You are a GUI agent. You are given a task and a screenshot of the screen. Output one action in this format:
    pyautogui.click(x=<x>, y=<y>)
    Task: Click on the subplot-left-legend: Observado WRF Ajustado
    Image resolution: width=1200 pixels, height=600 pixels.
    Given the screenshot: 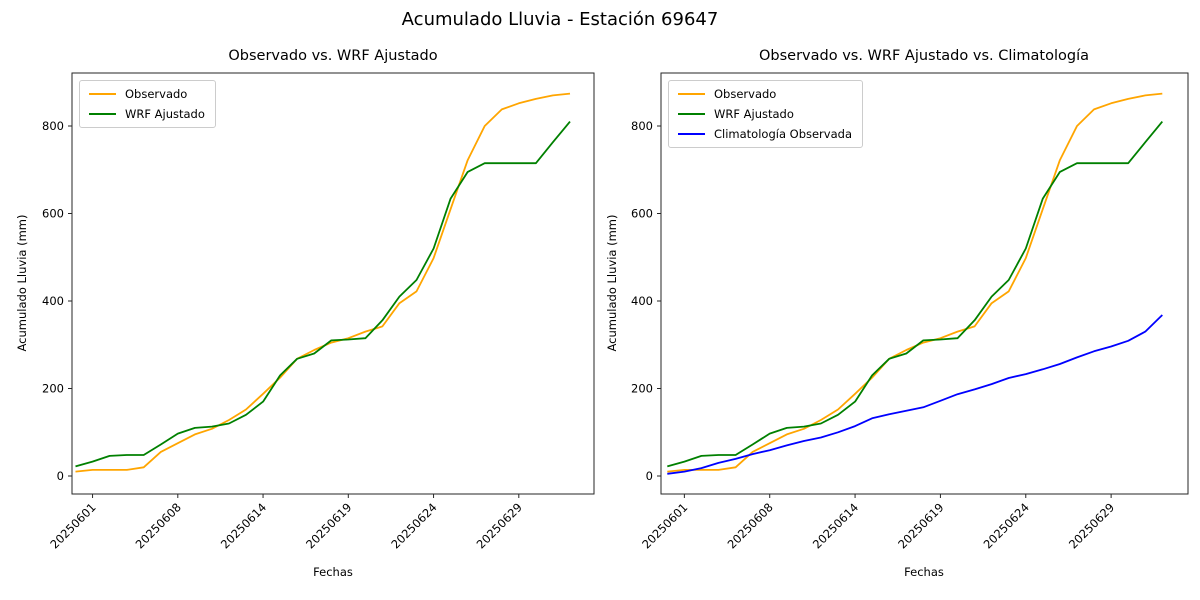 What is the action you would take?
    pyautogui.click(x=147, y=104)
    